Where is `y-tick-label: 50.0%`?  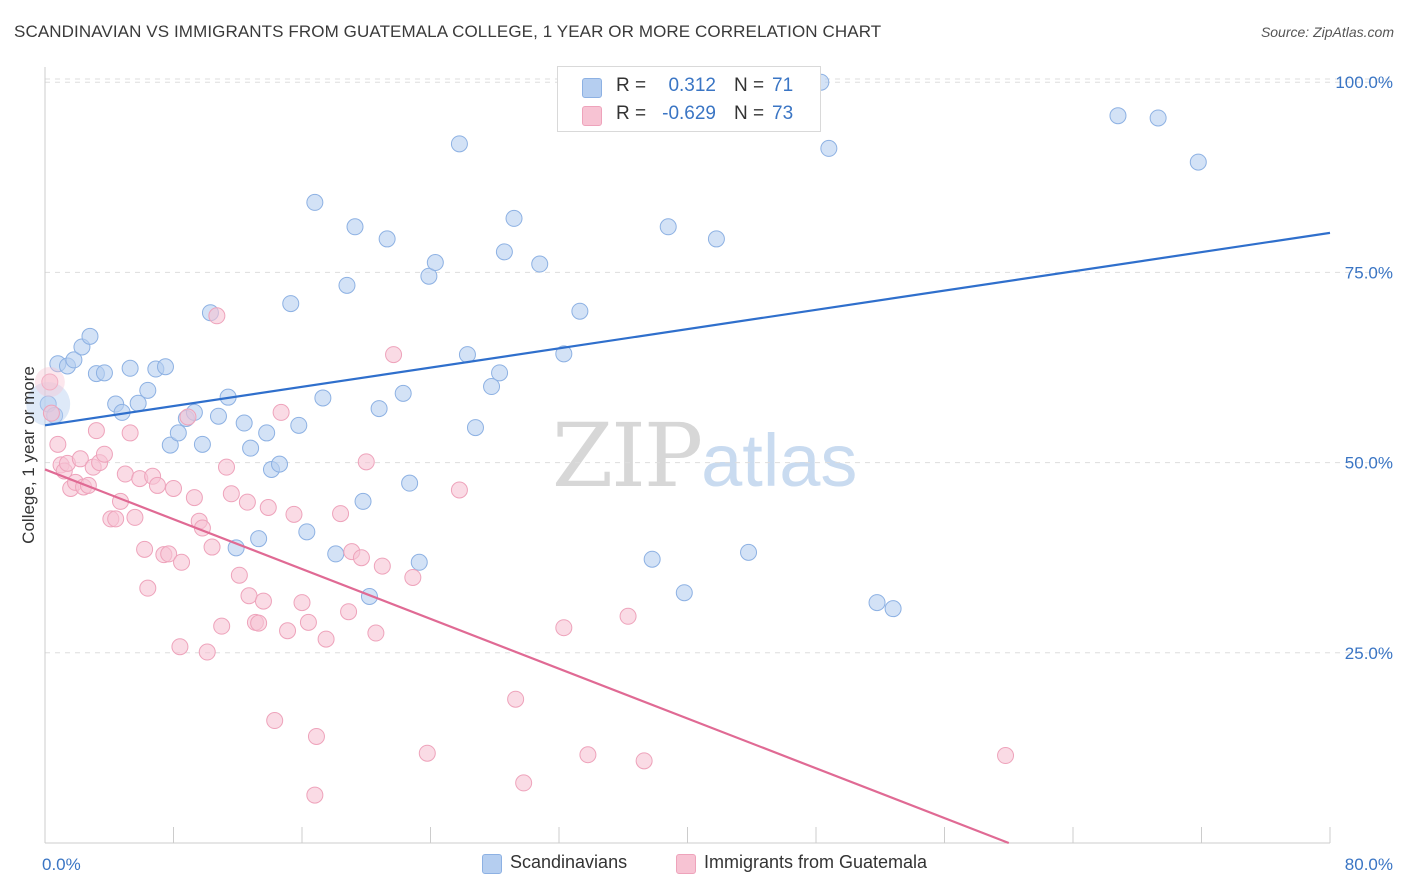
y-tick-label: 50.0% is located at coordinates (1369, 463).